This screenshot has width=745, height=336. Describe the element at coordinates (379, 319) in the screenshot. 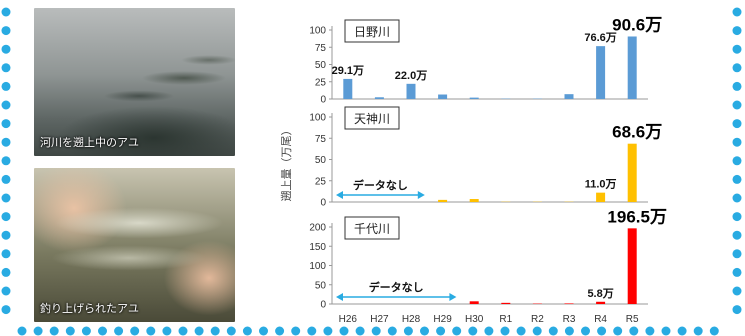

I see `x-tick-label: H27` at that location.